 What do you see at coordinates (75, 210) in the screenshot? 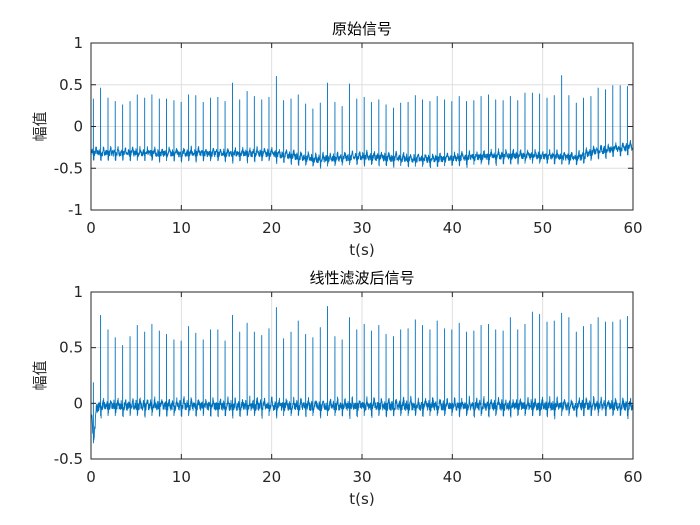
I see `y-tick-label: -1` at bounding box center [75, 210].